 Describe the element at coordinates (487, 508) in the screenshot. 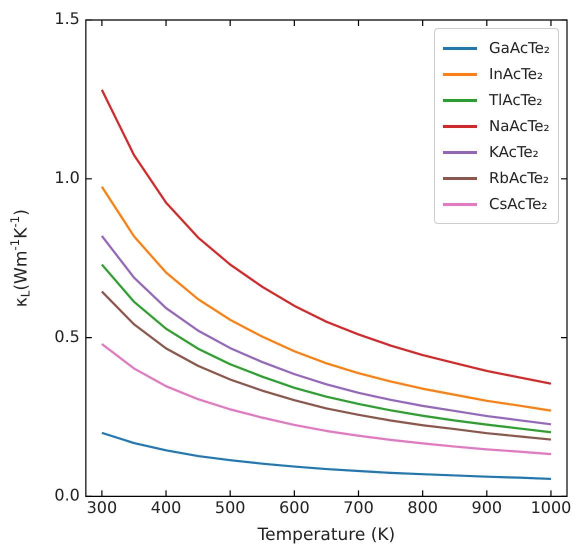

I see `x-tick-label: 900` at that location.